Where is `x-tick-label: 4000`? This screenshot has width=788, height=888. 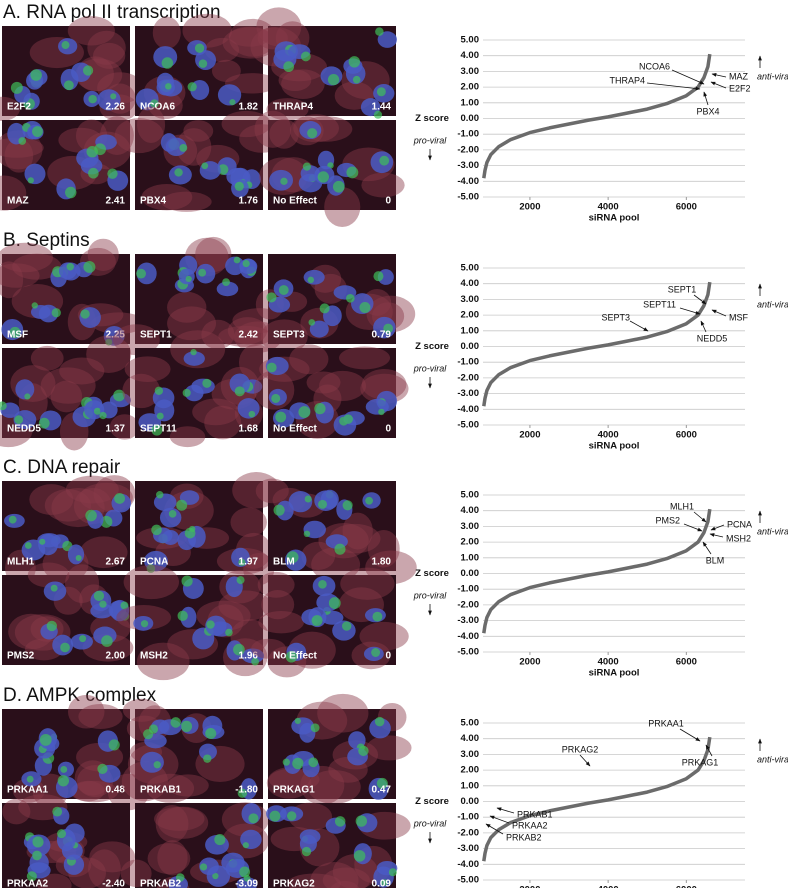 x-tick-label: 4000 is located at coordinates (608, 886).